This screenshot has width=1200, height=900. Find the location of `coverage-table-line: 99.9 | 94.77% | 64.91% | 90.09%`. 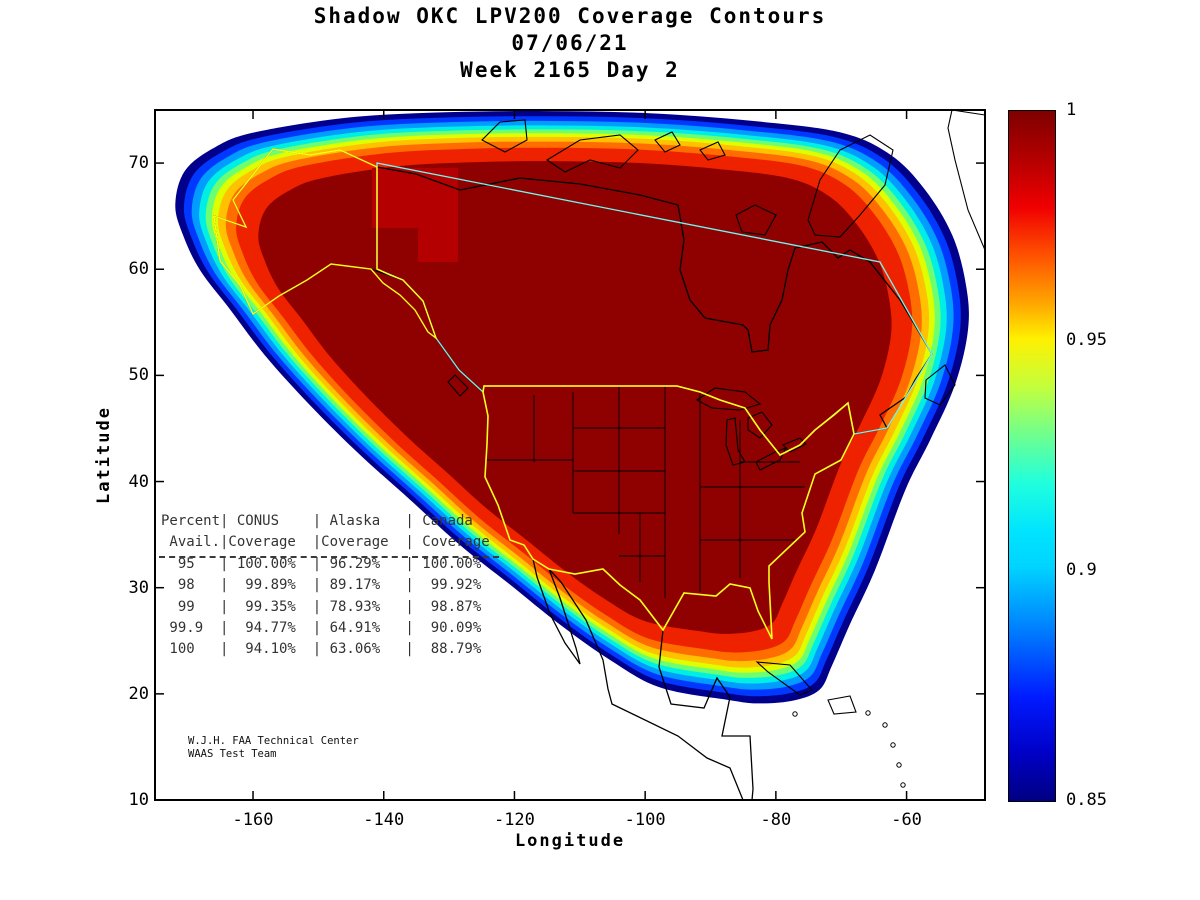

coverage-table-line: 99.9 | 94.77% | 64.91% | 90.09% is located at coordinates (321, 628).